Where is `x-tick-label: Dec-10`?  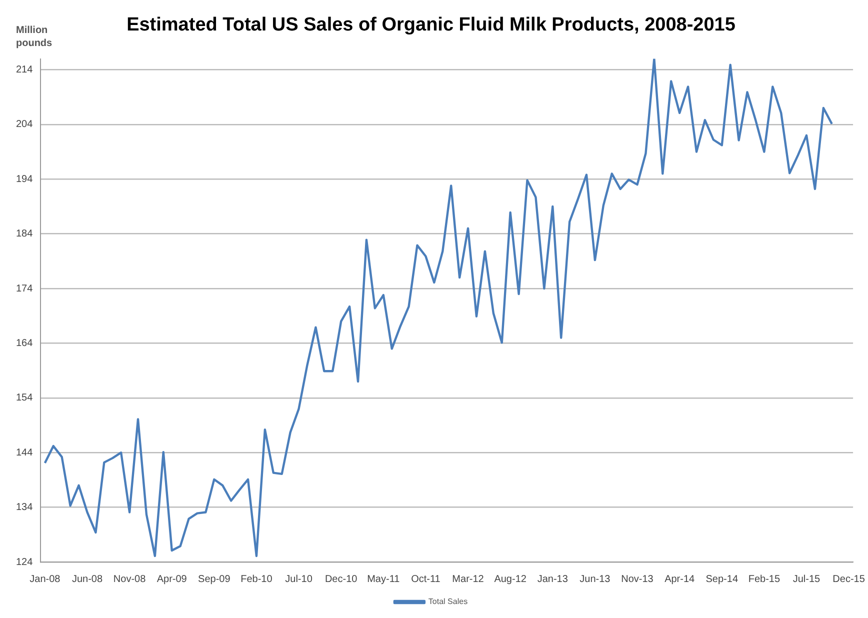 x-tick-label: Dec-10 is located at coordinates (341, 579).